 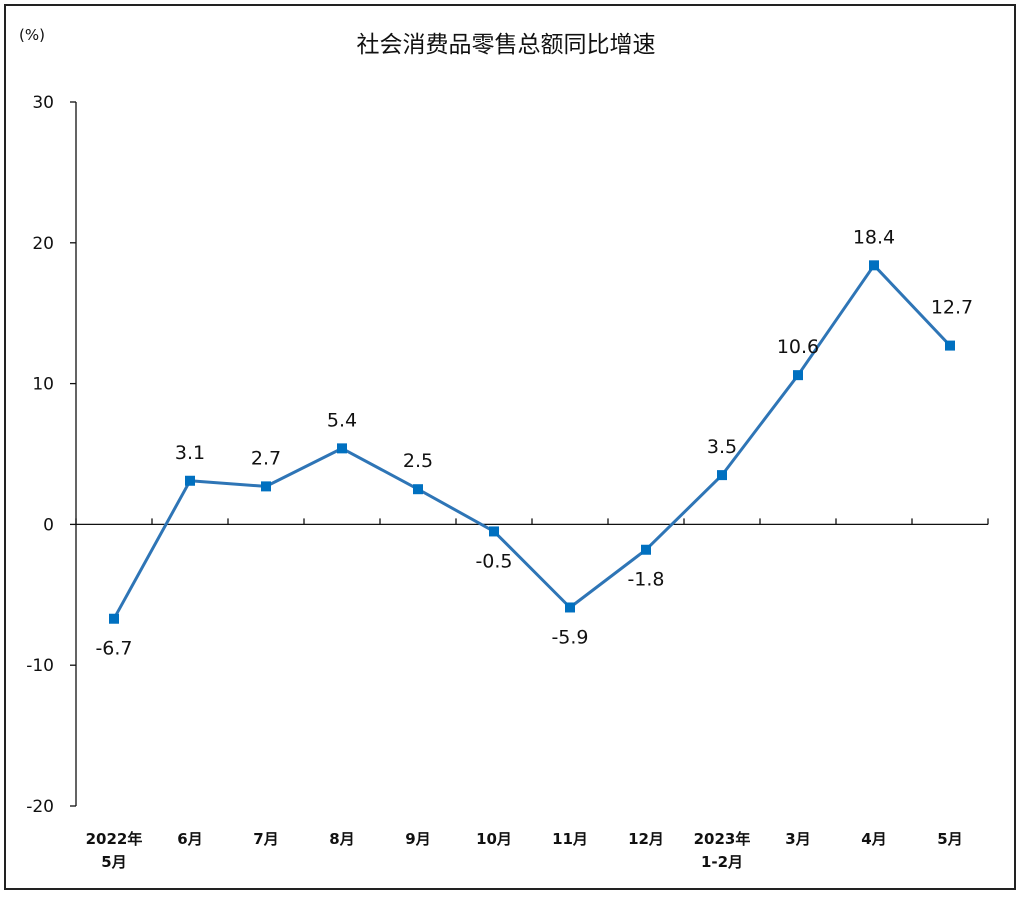 What do you see at coordinates (266, 458) in the screenshot?
I see `data-label: 2.7` at bounding box center [266, 458].